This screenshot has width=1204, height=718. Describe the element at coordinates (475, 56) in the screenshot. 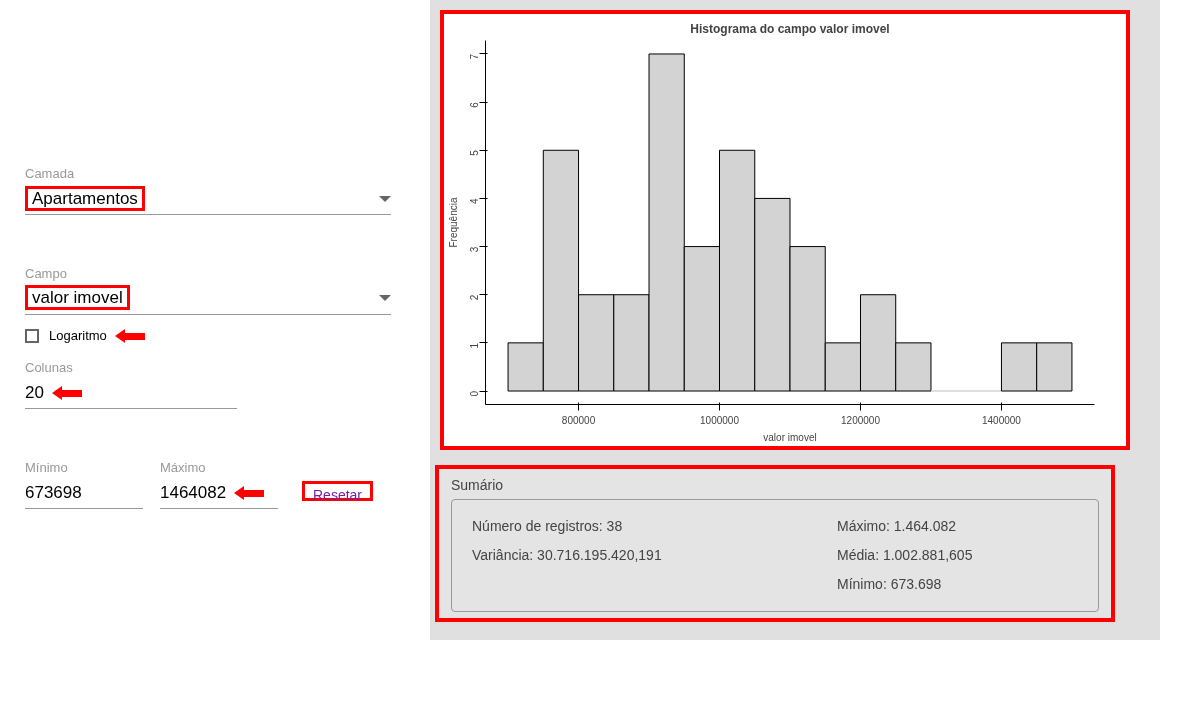

I see `y-tick-label: 7` at that location.